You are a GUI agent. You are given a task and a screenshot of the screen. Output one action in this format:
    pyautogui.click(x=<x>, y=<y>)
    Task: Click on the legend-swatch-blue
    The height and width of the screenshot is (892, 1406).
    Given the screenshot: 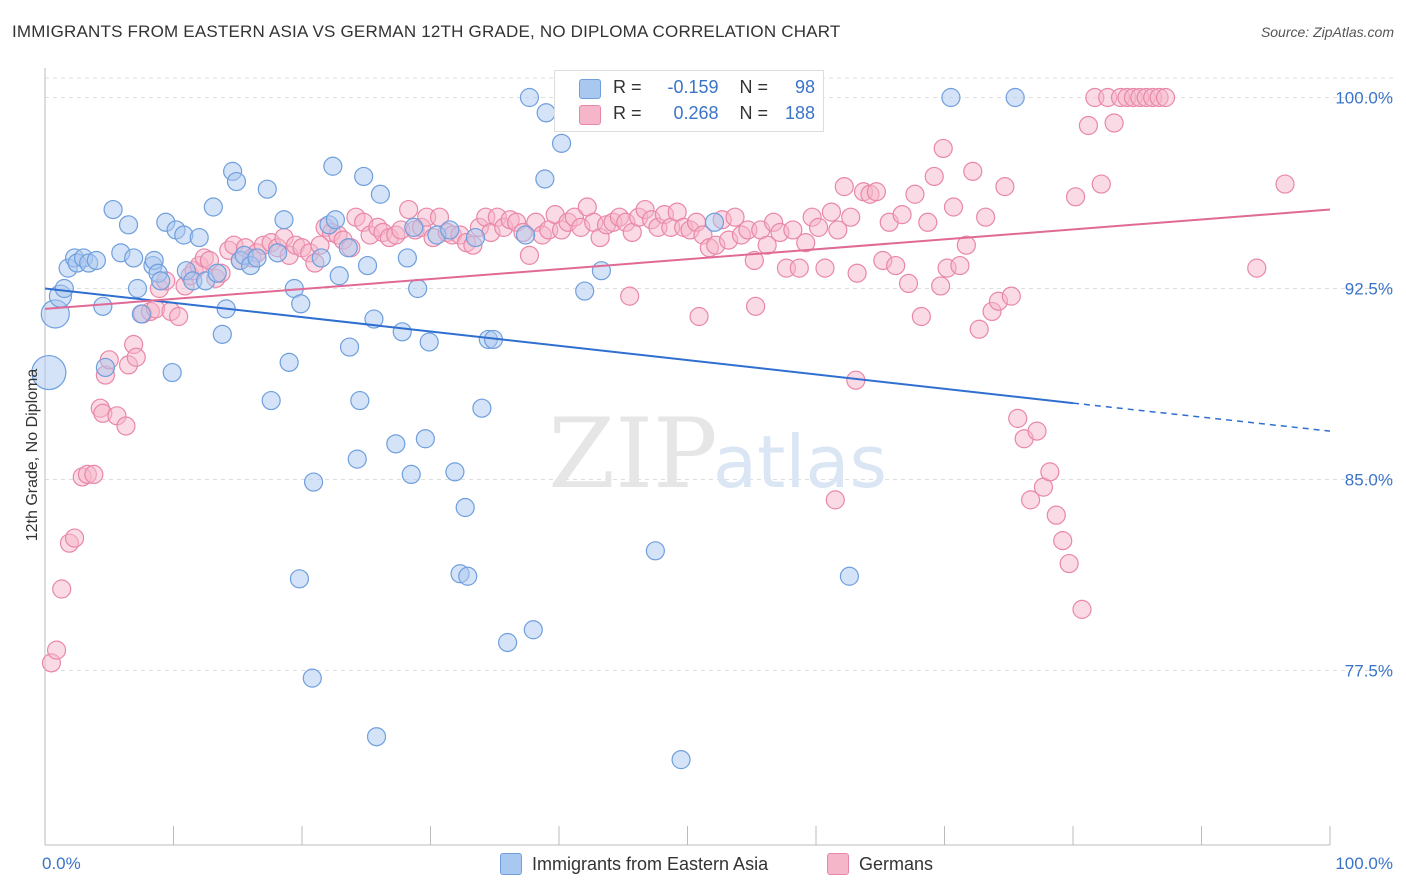 What is the action you would take?
    pyautogui.click(x=590, y=89)
    